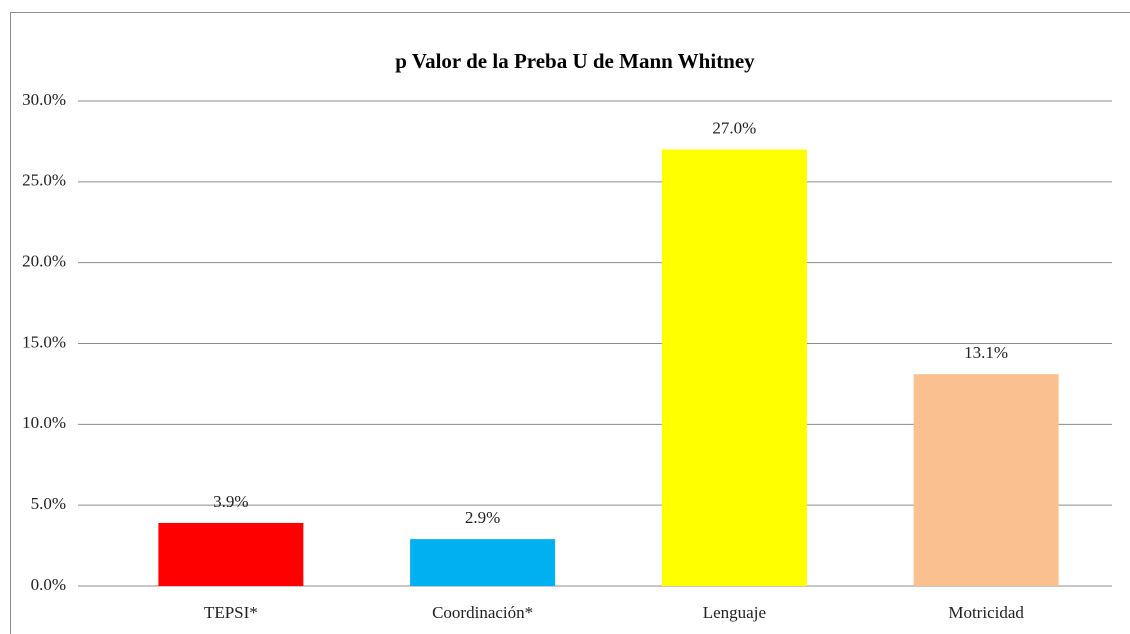  What do you see at coordinates (734, 612) in the screenshot?
I see `x-tick-label: Lenguaje` at bounding box center [734, 612].